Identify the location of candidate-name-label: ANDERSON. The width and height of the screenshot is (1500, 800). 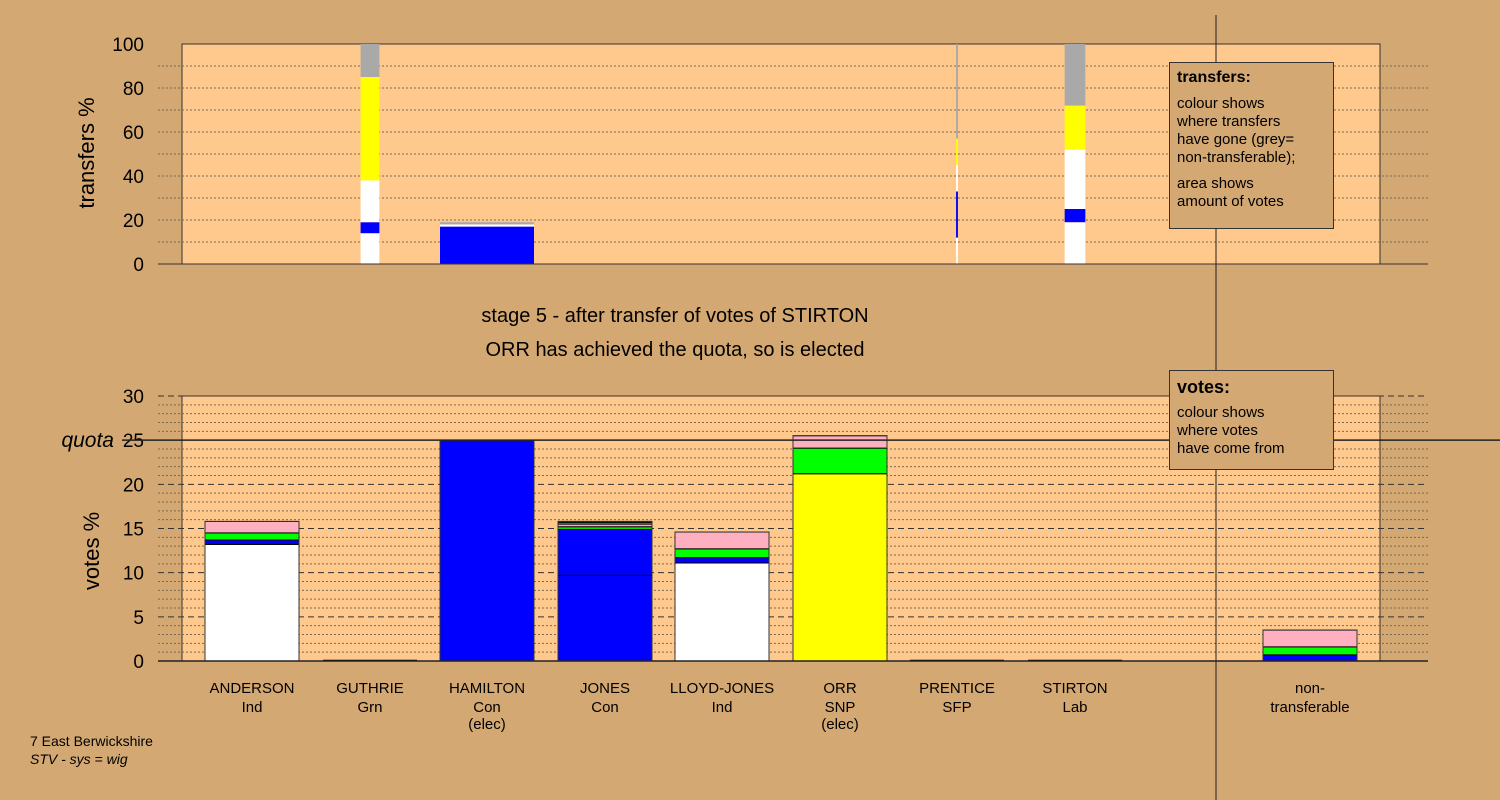
(251, 688).